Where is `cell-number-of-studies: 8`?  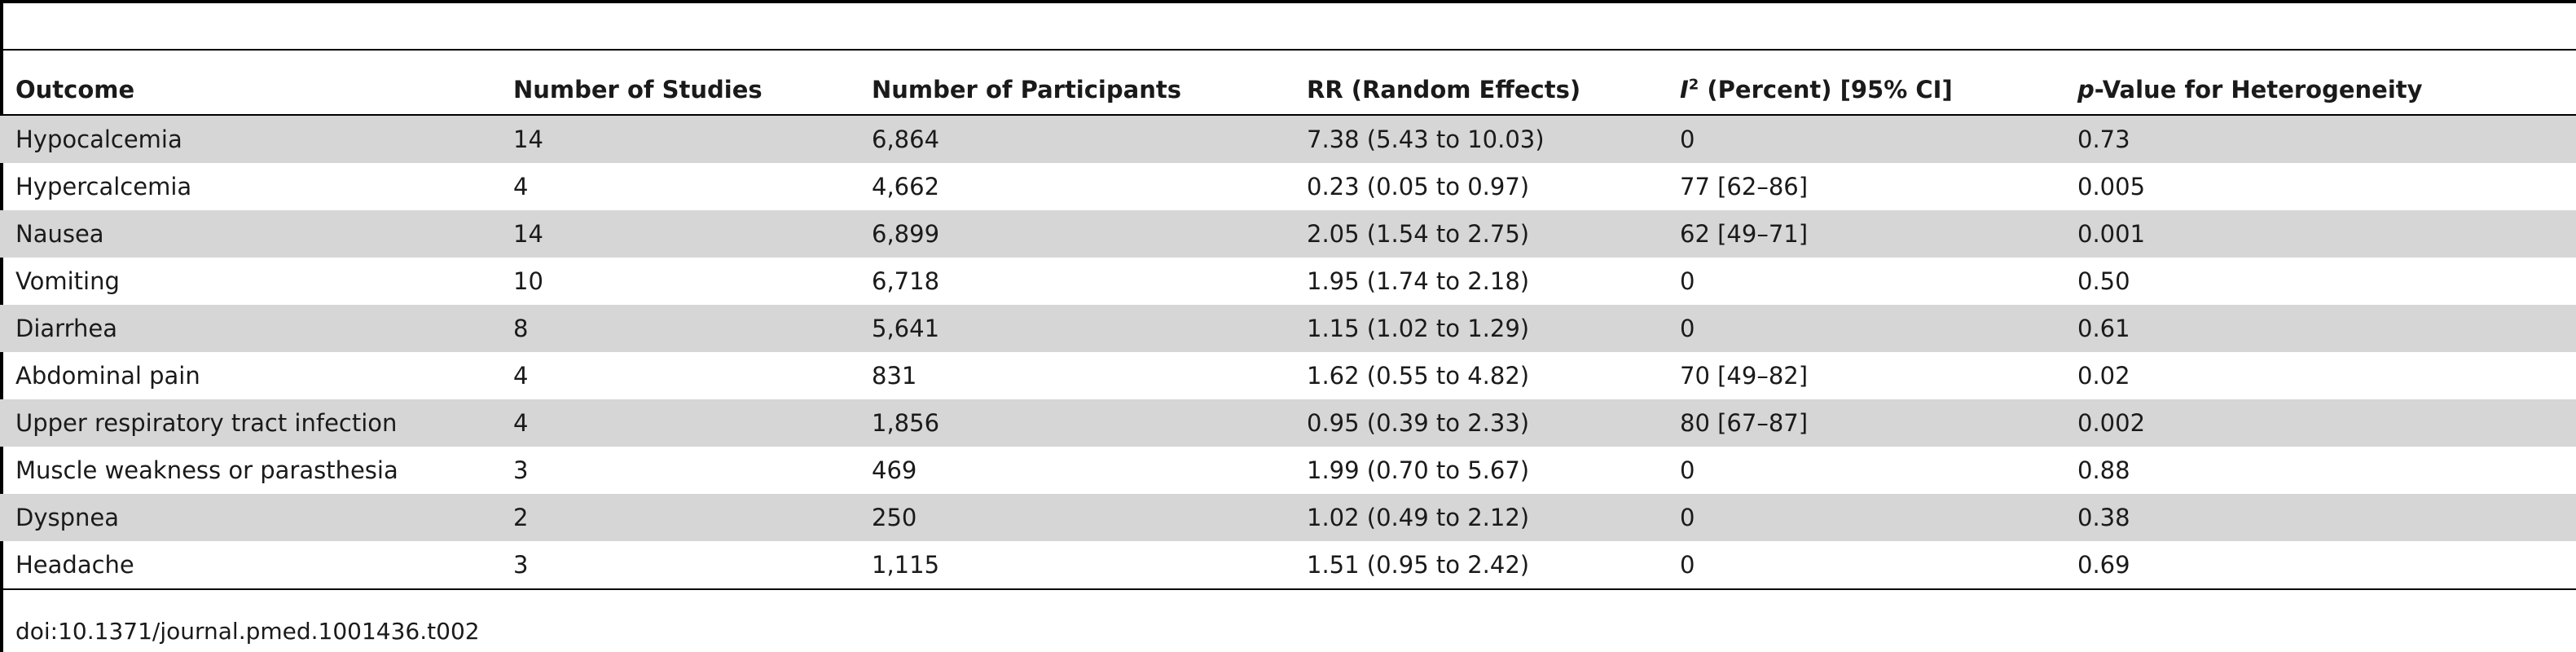 cell-number-of-studies: 8 is located at coordinates (677, 328).